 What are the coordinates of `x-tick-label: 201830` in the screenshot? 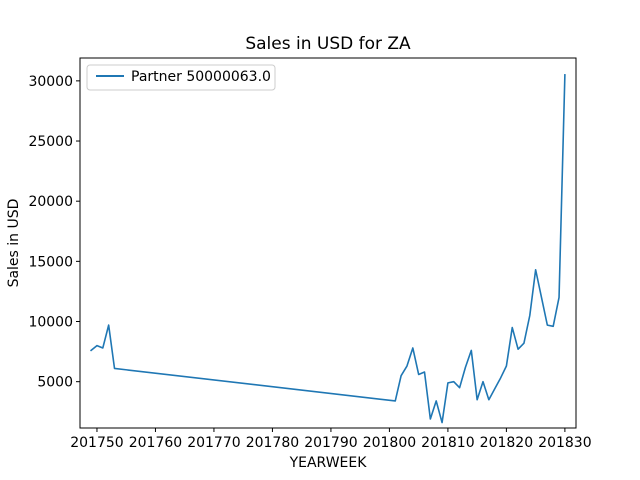 It's located at (564, 443).